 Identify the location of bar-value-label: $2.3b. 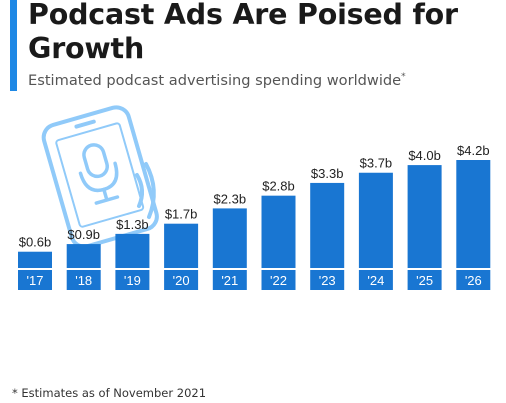
(230, 198).